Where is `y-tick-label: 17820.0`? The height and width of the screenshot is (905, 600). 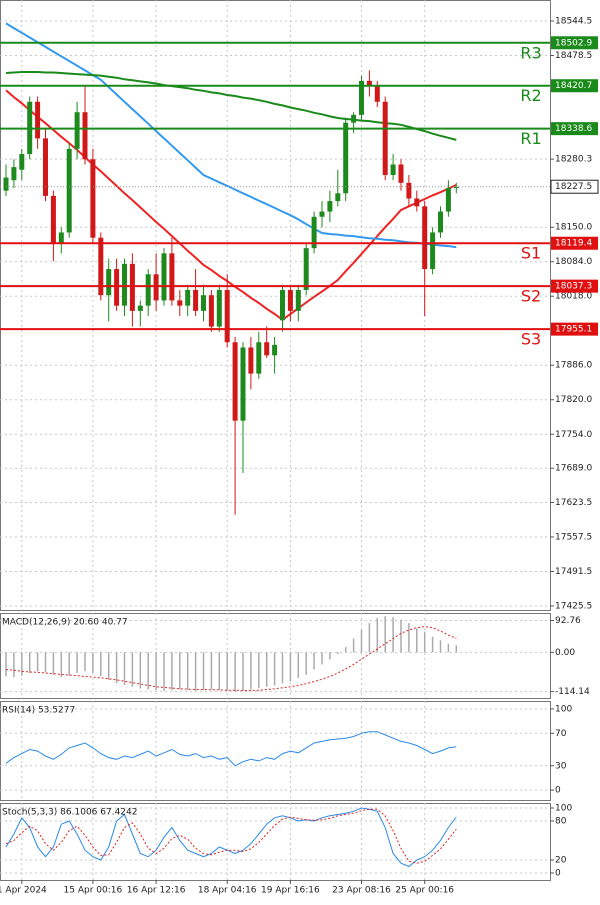
y-tick-label: 17820.0 is located at coordinates (573, 400).